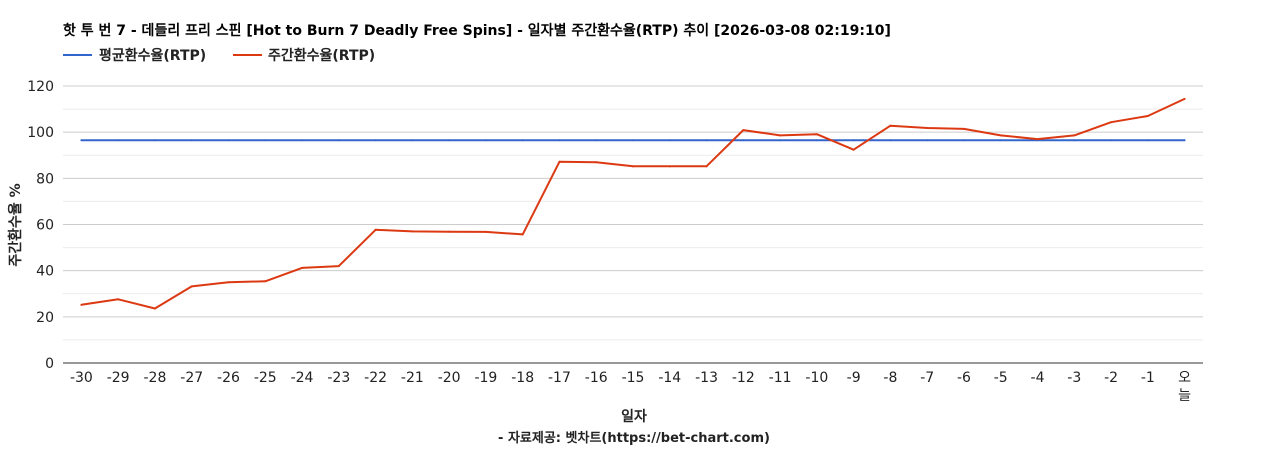 The height and width of the screenshot is (454, 1268). Describe the element at coordinates (40, 87) in the screenshot. I see `y-tick-label: 120` at that location.